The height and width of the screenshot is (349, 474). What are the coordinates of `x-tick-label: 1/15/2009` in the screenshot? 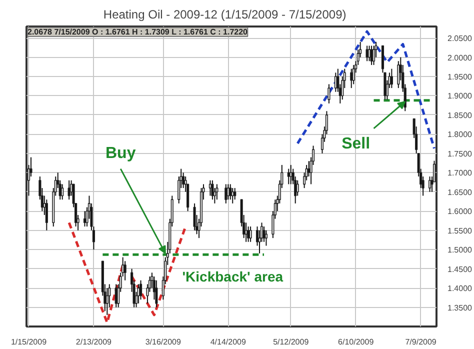 It's located at (29, 342).